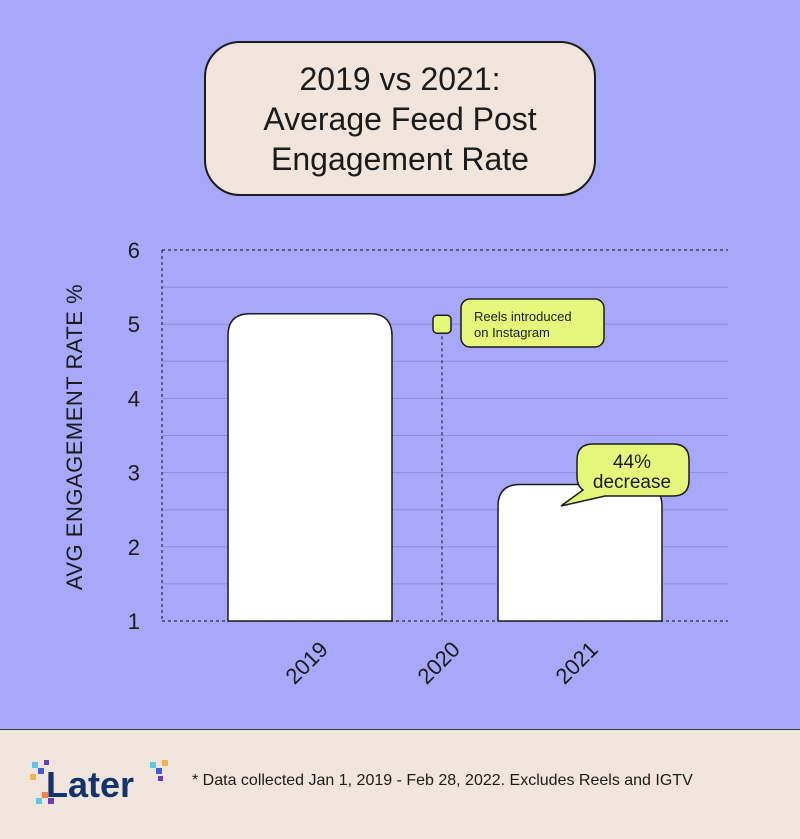  What do you see at coordinates (400, 158) in the screenshot?
I see `chart-title-line-3: Engagement Rate` at bounding box center [400, 158].